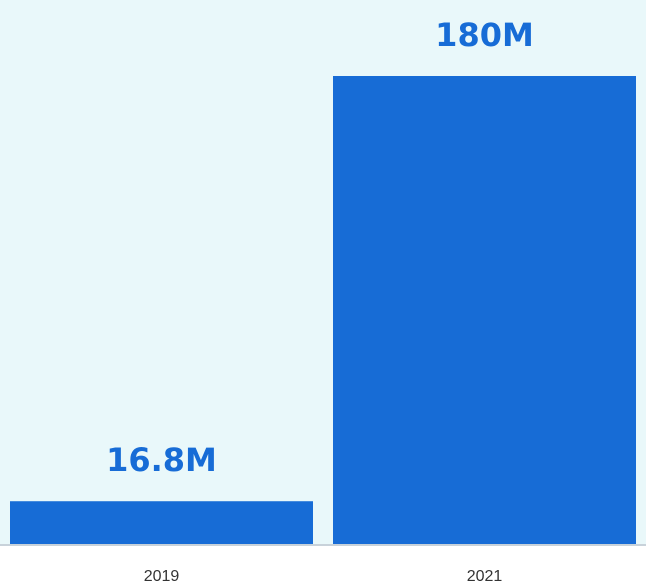  I want to click on x-tick-label-2021: 2021, so click(485, 575).